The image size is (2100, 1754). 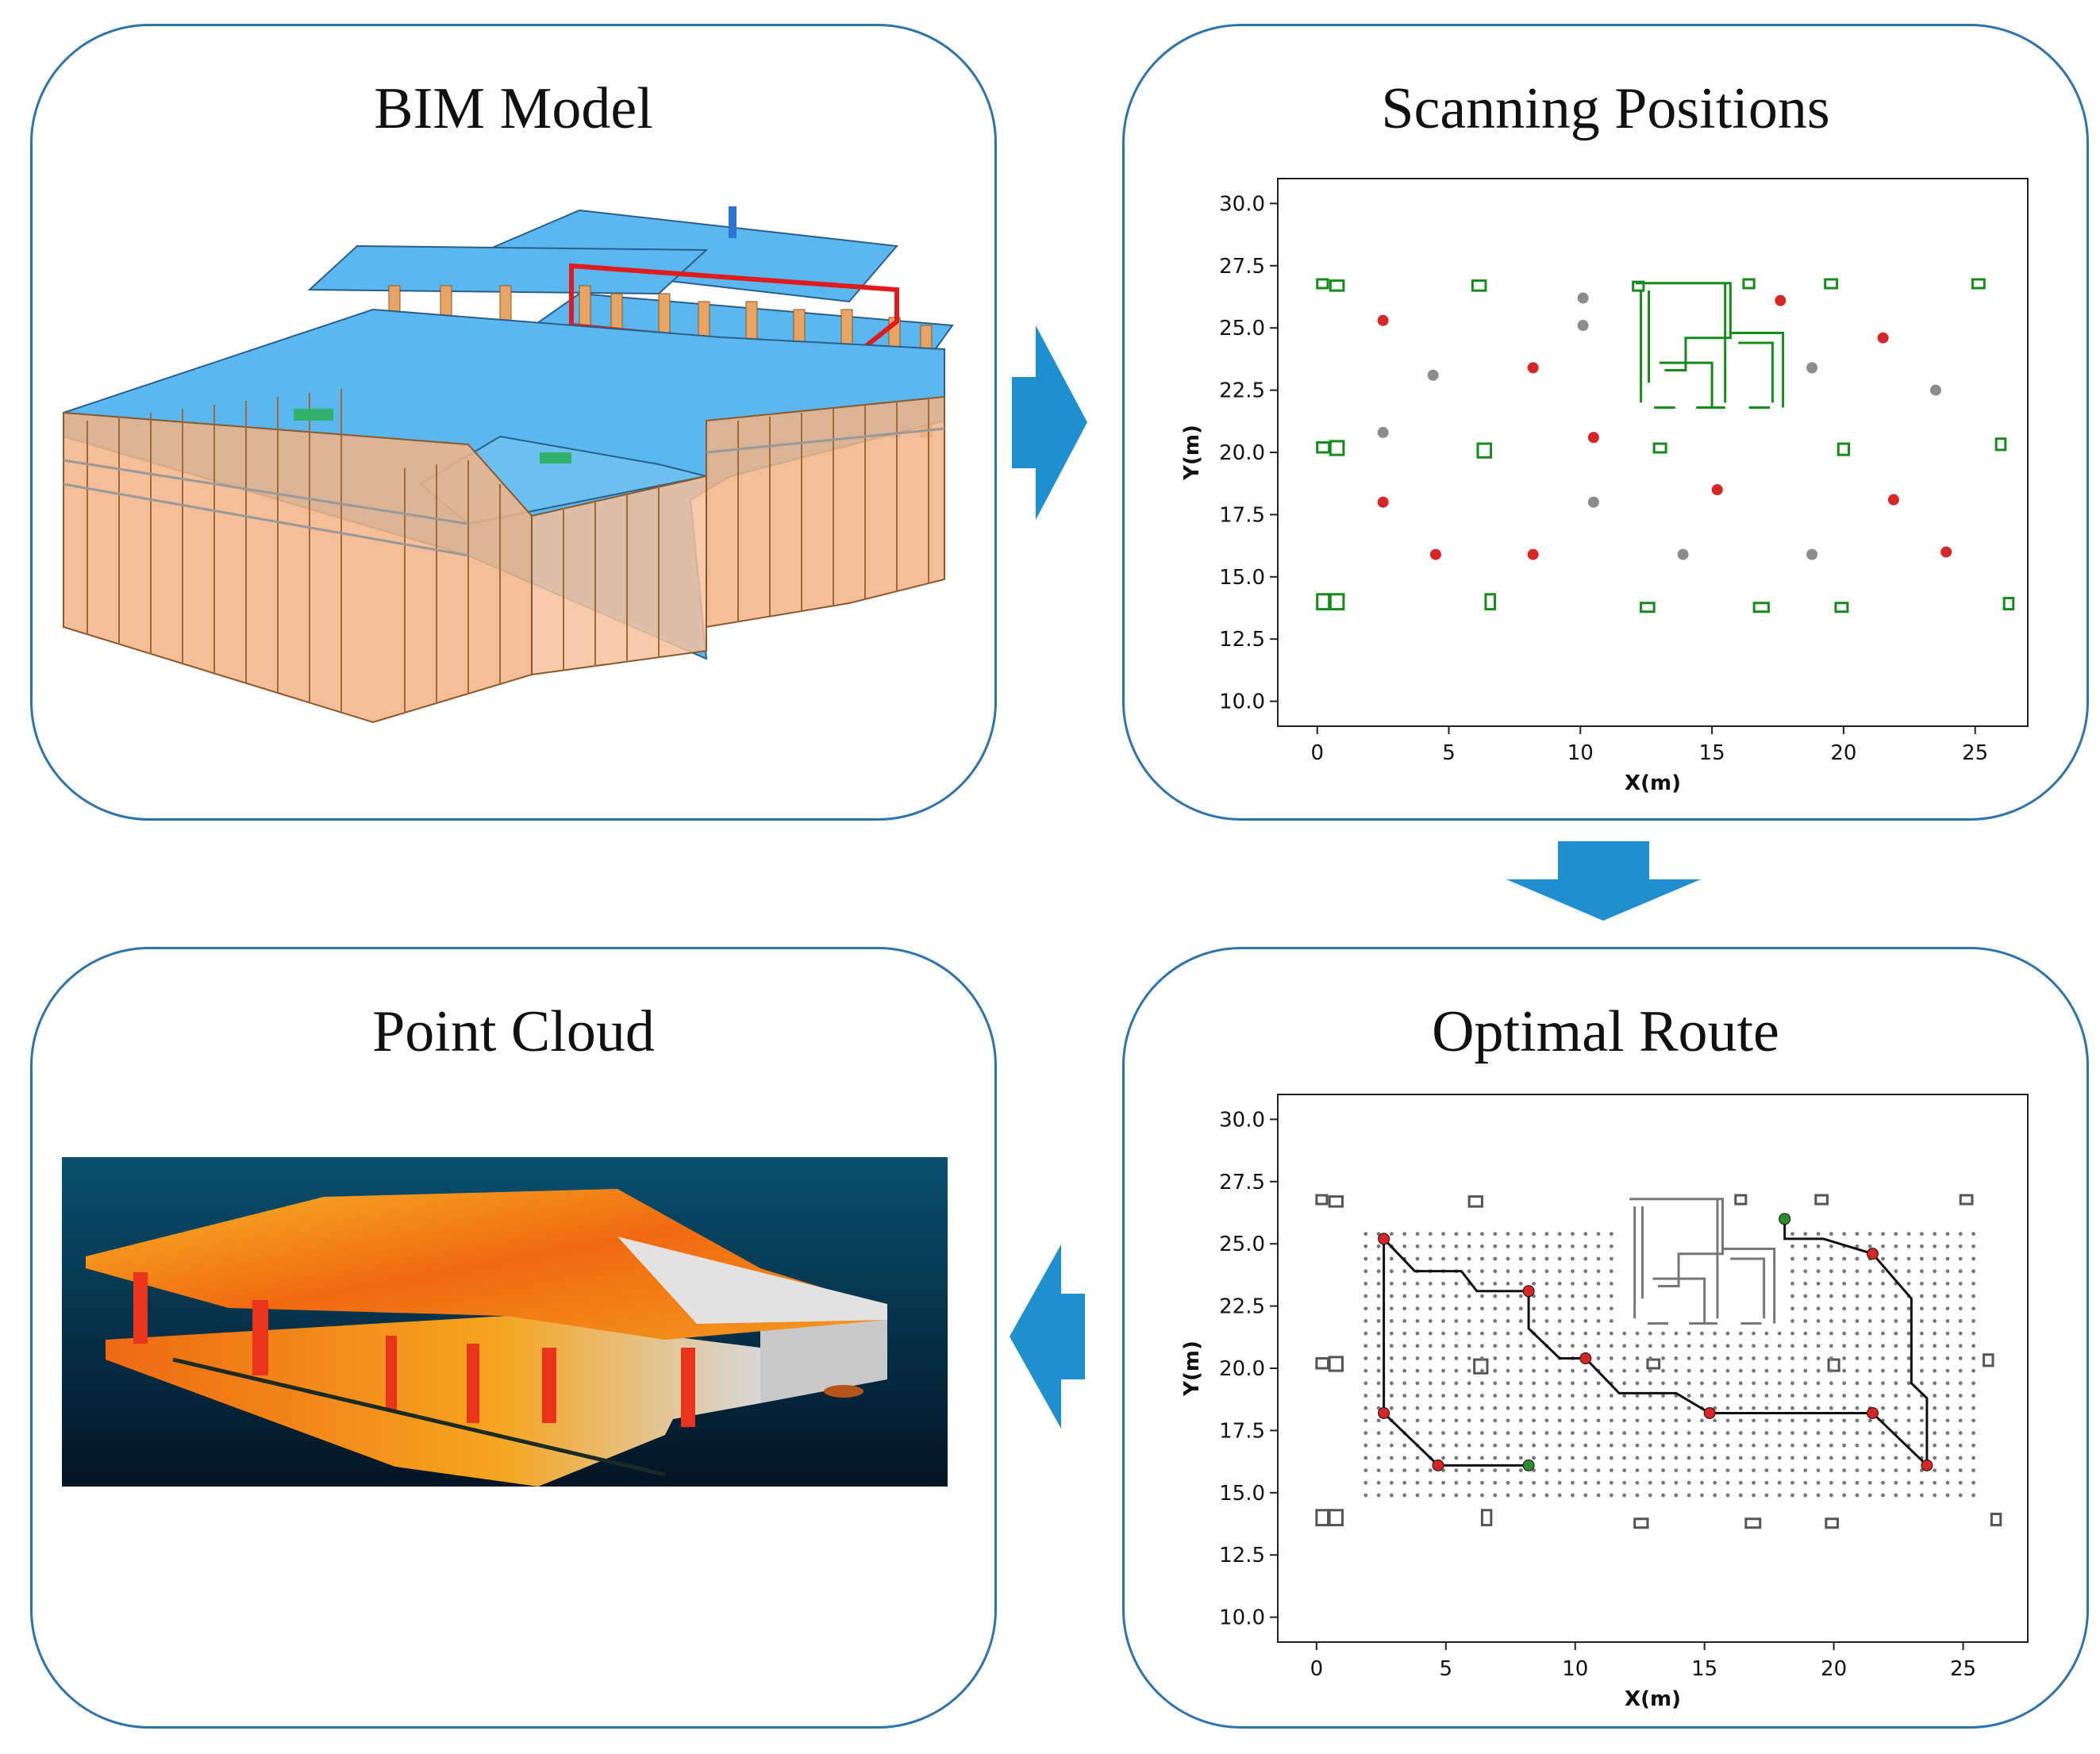 What do you see at coordinates (298, 567) in the screenshot?
I see `facade-main` at bounding box center [298, 567].